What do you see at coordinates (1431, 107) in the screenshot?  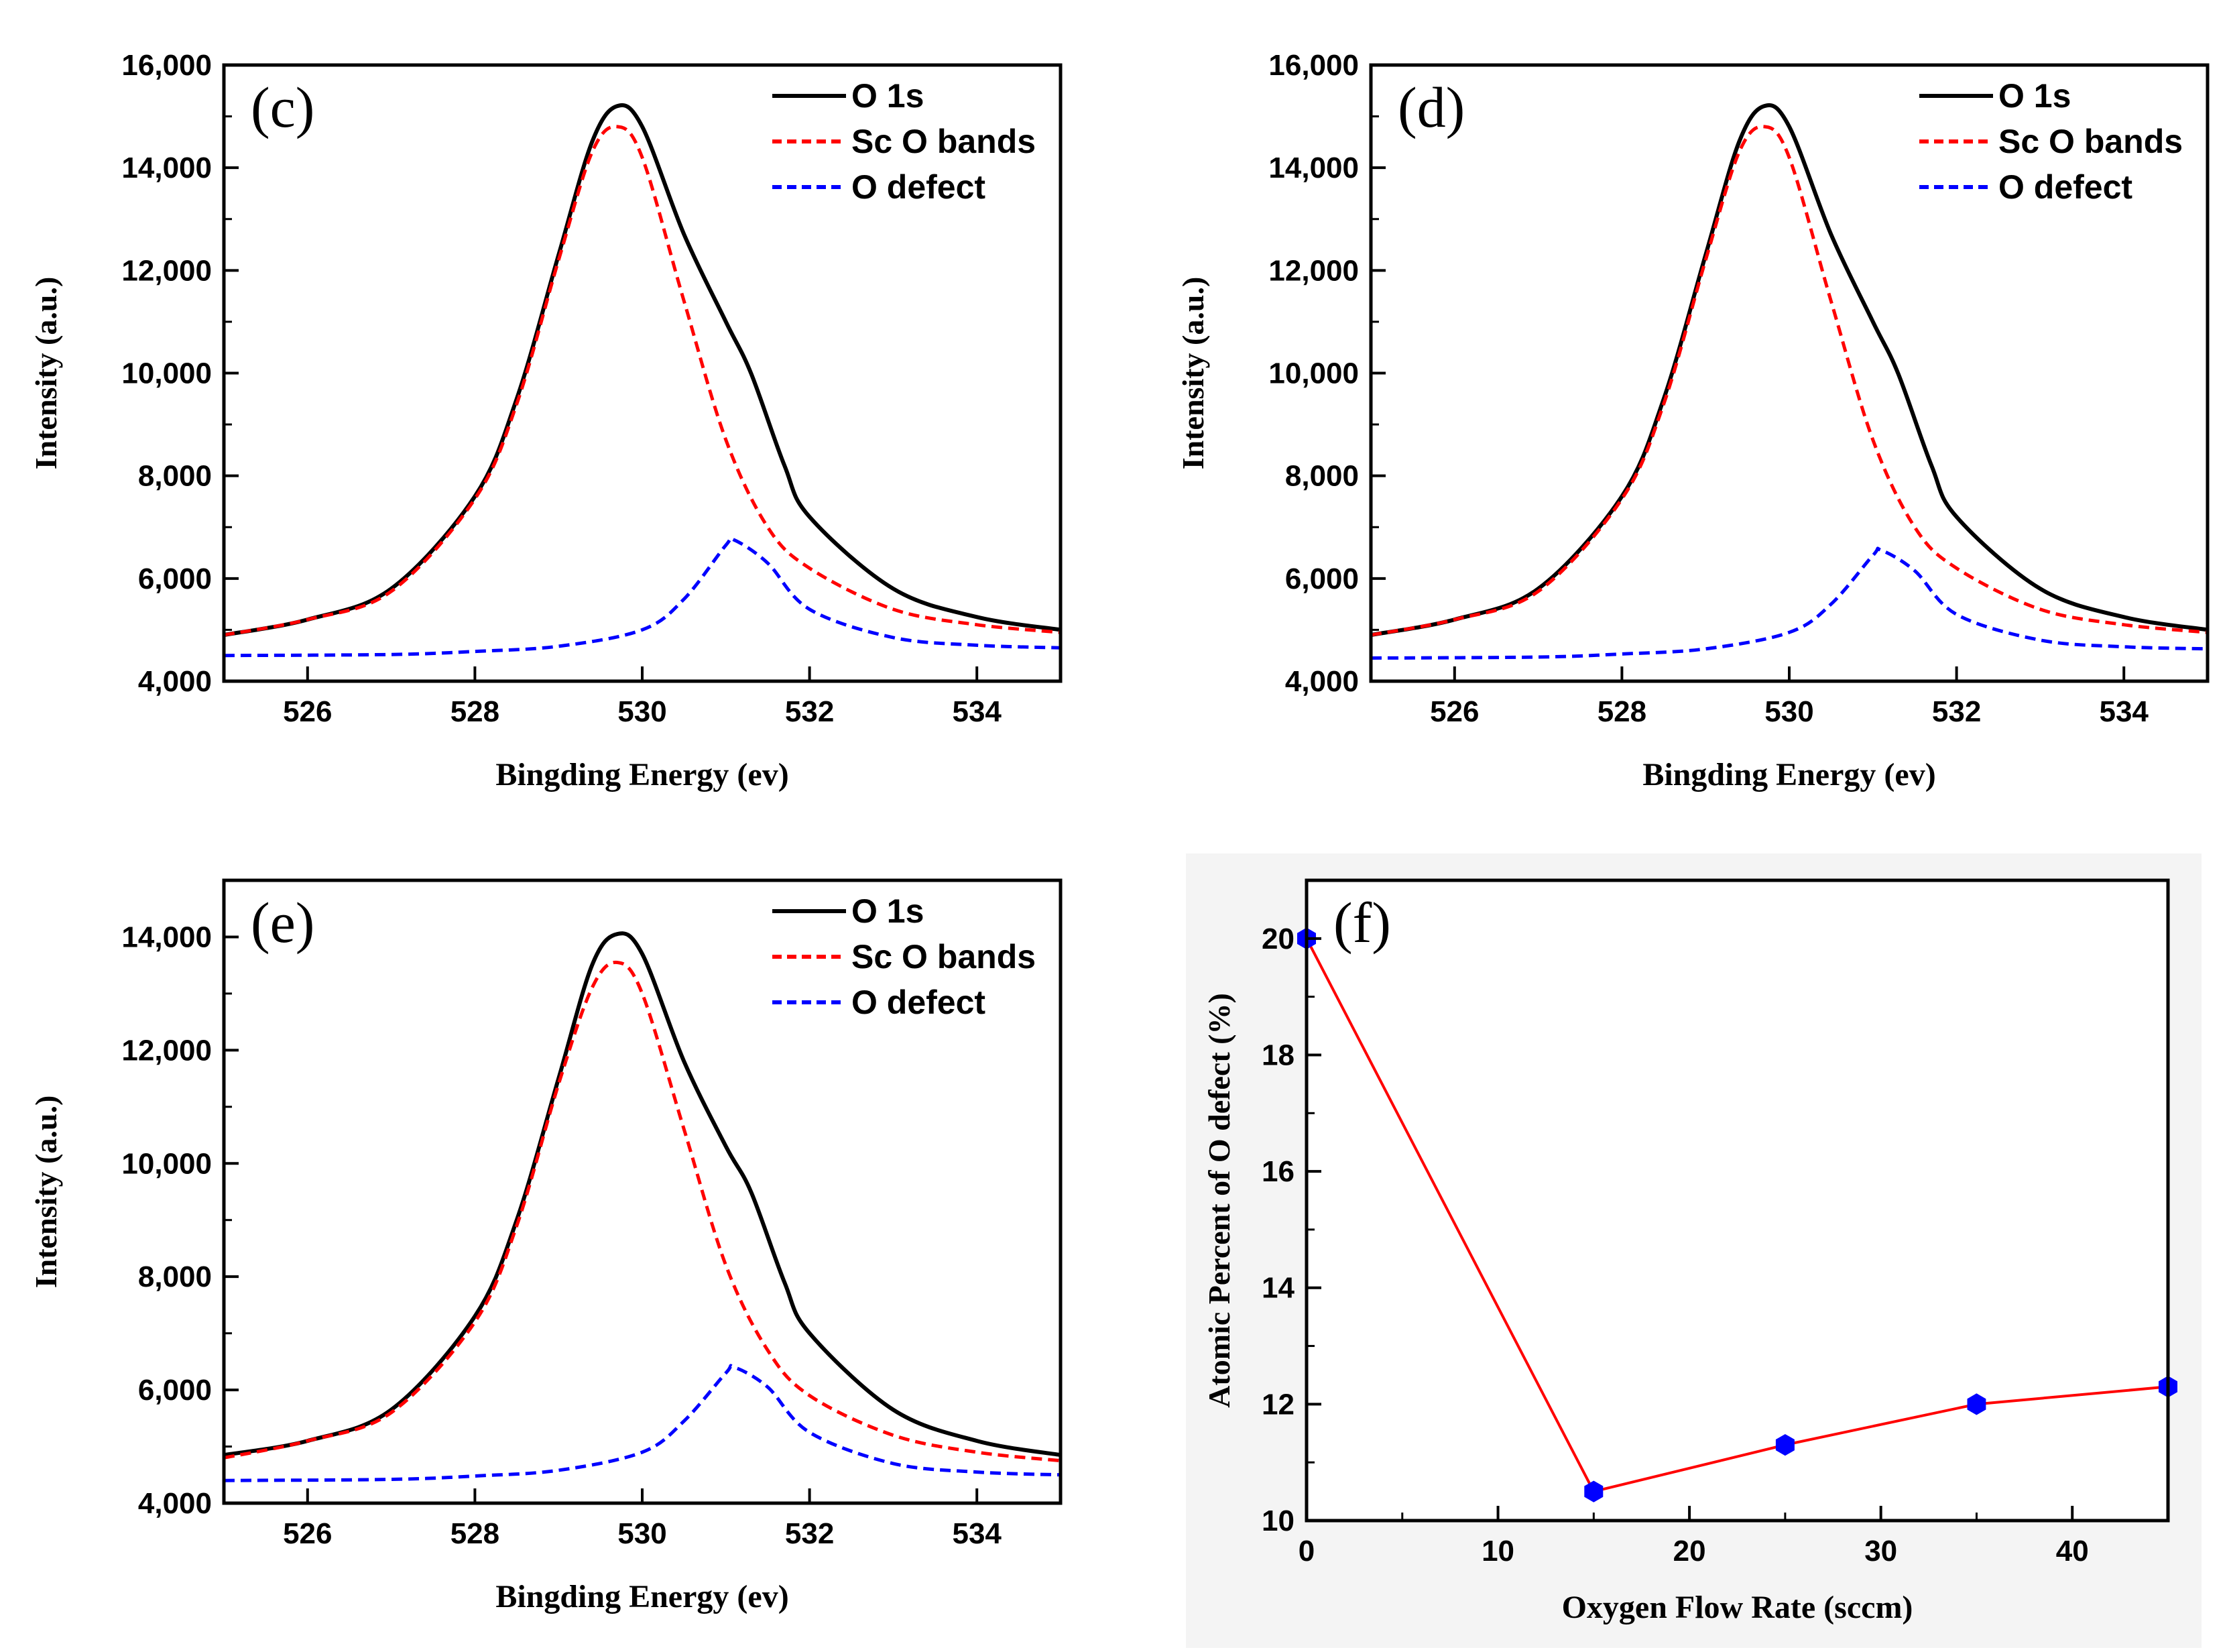 I see `panel-label: (d)` at bounding box center [1431, 107].